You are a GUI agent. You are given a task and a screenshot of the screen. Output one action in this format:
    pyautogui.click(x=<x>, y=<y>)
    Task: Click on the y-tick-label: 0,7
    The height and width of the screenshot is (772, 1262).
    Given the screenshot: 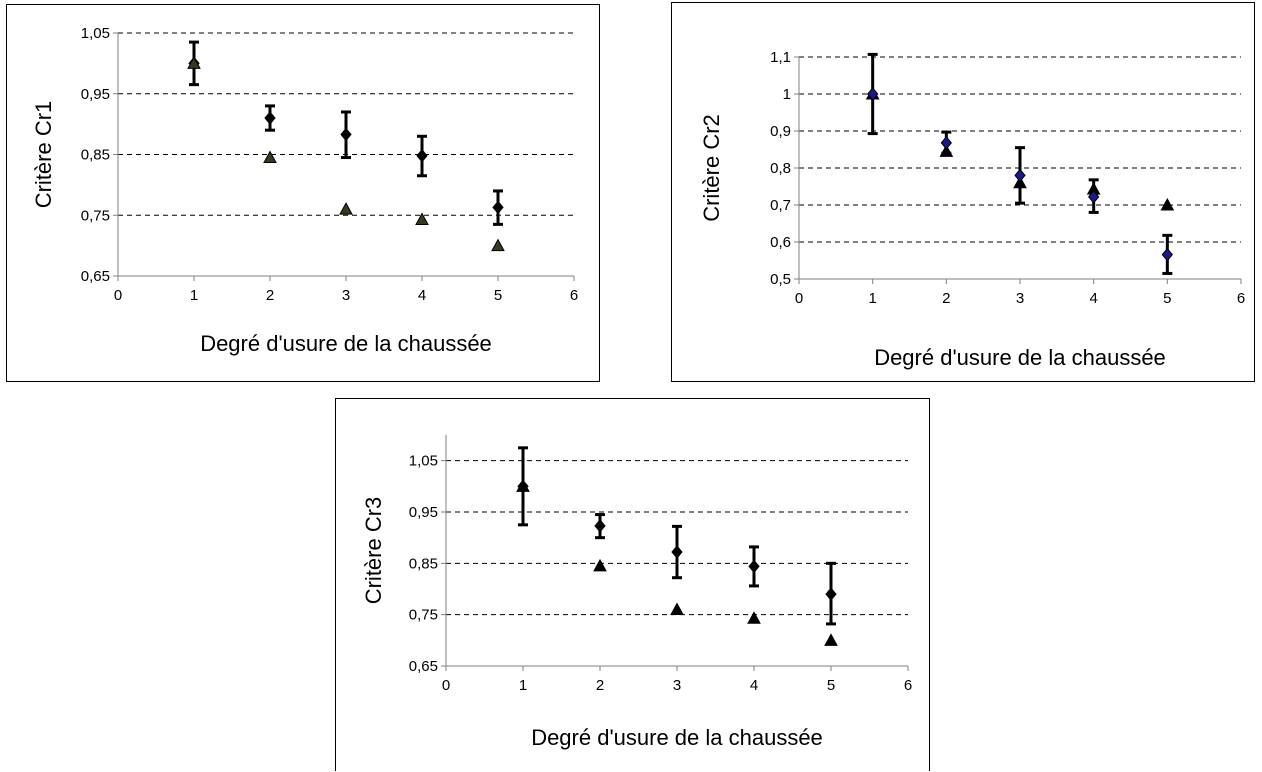 What is the action you would take?
    pyautogui.click(x=780, y=205)
    